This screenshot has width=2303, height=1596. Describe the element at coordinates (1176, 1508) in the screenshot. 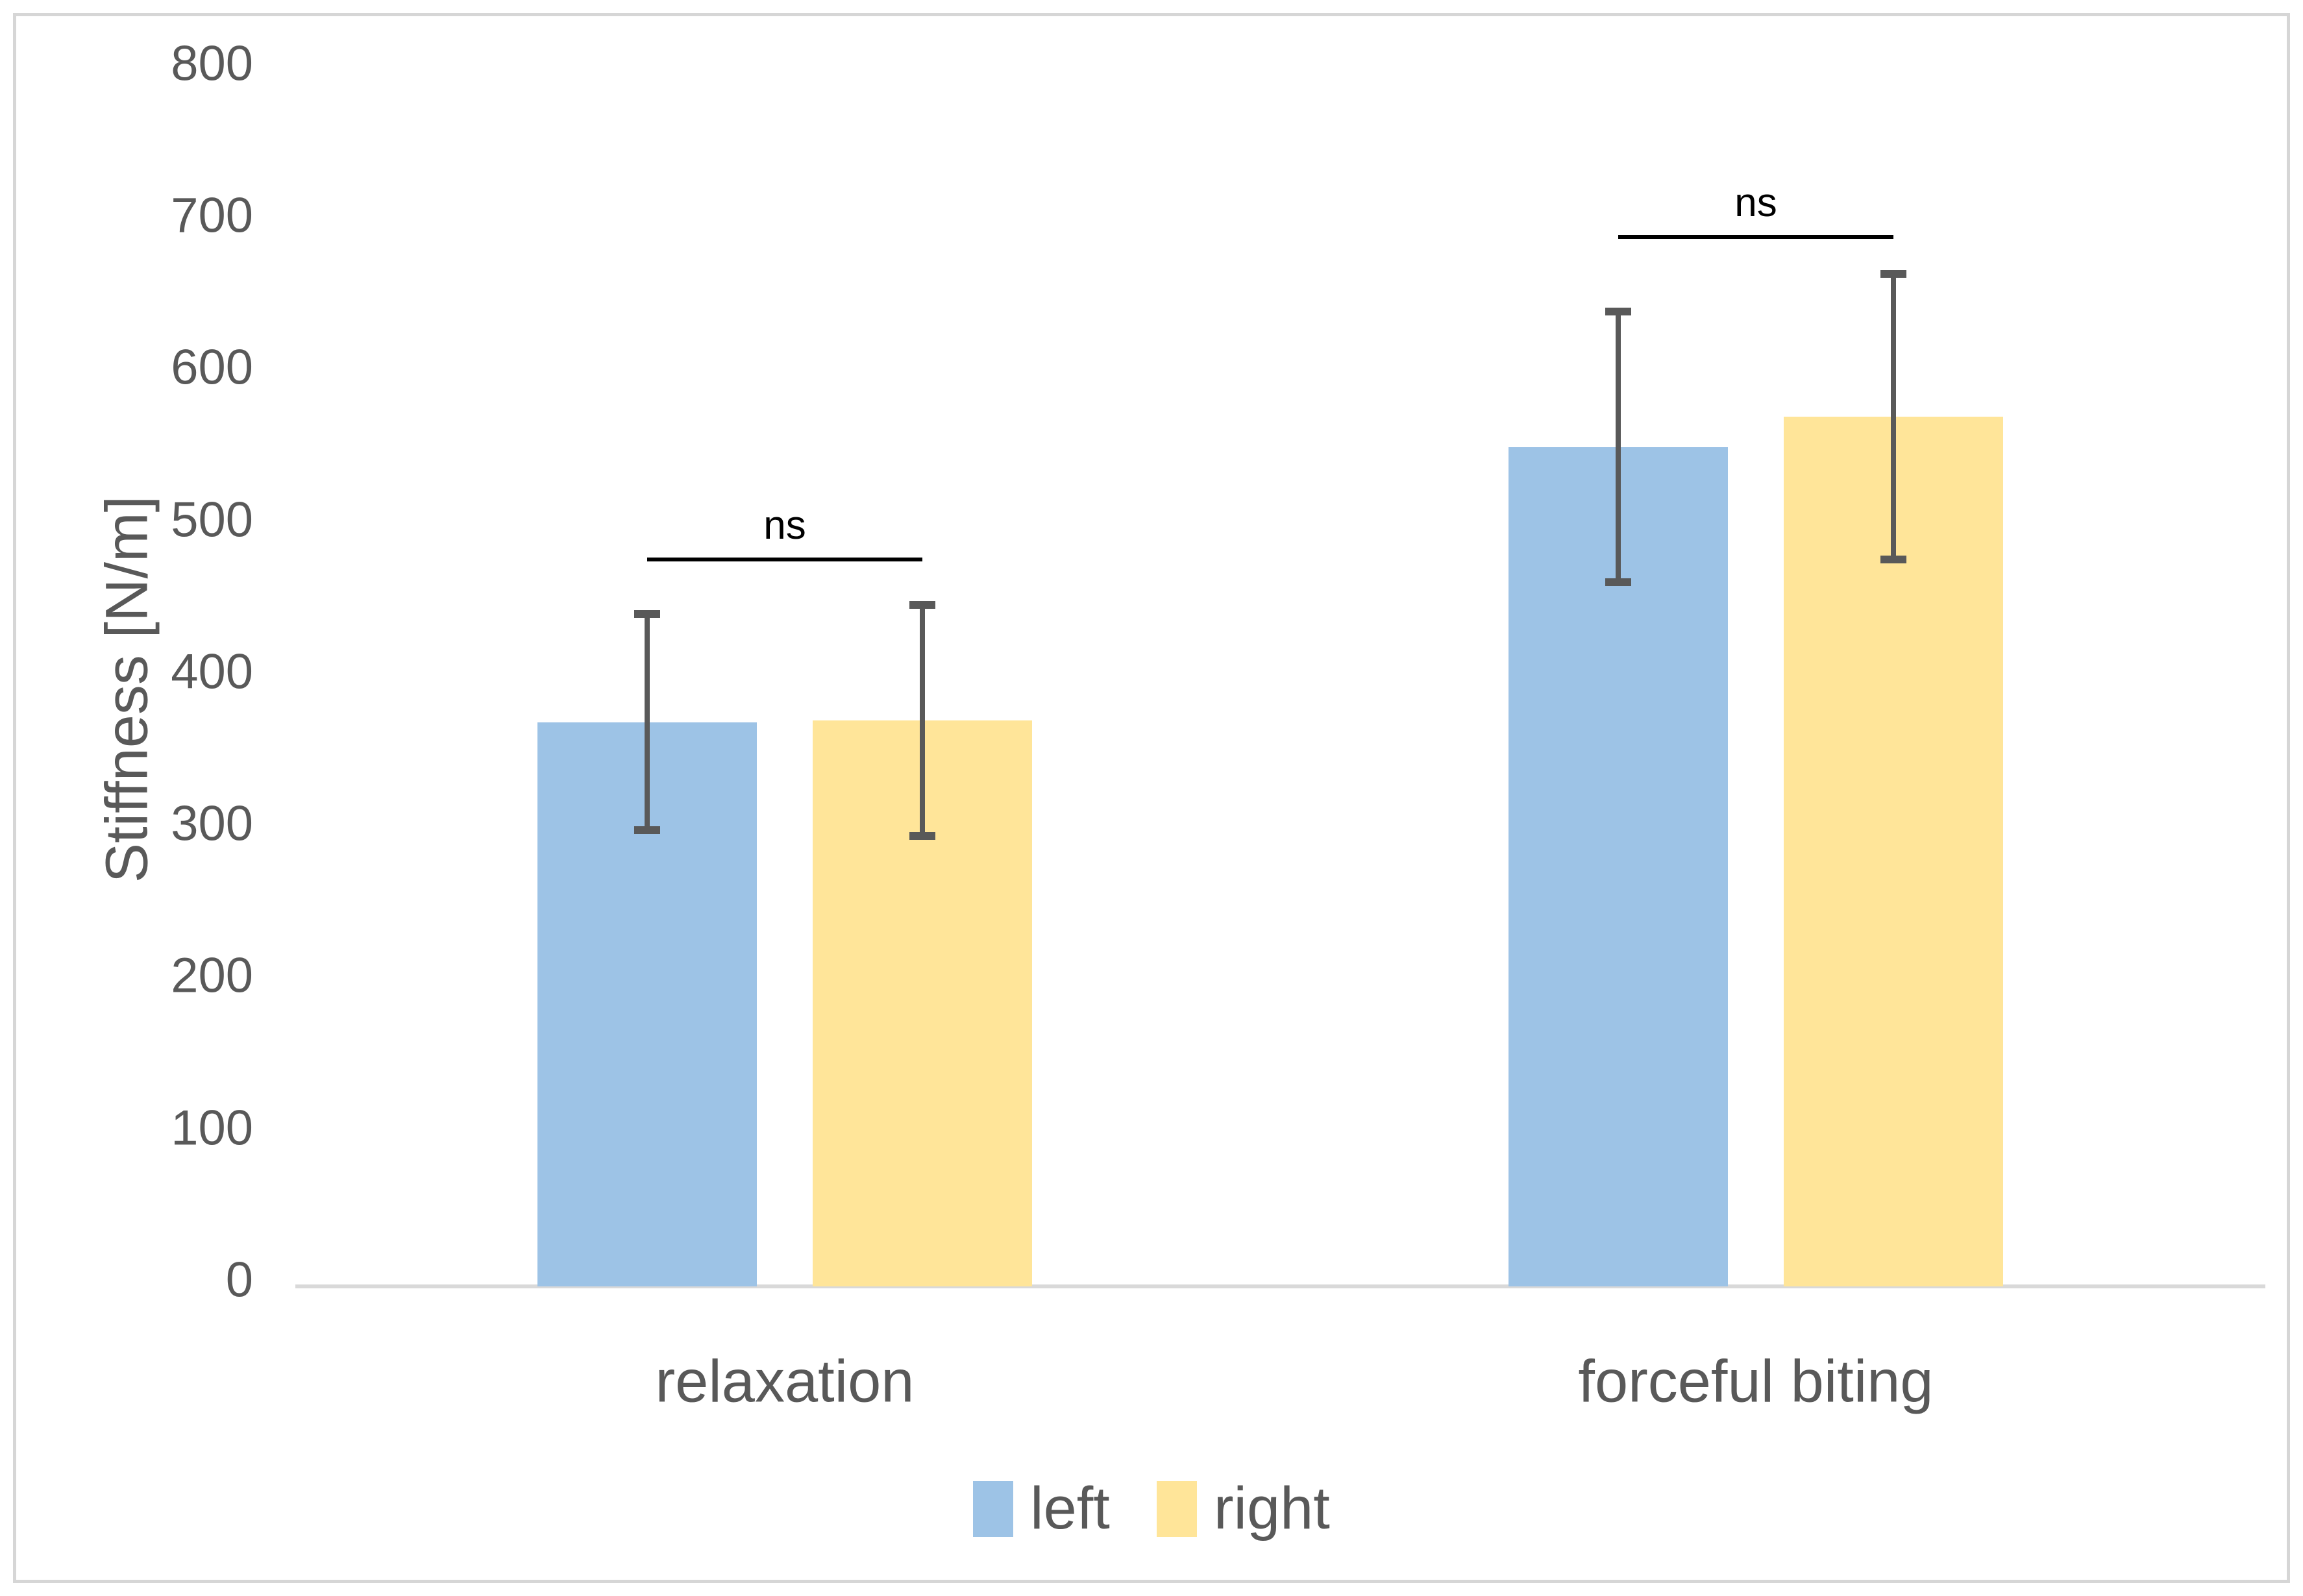

I see `legend-swatch-right` at that location.